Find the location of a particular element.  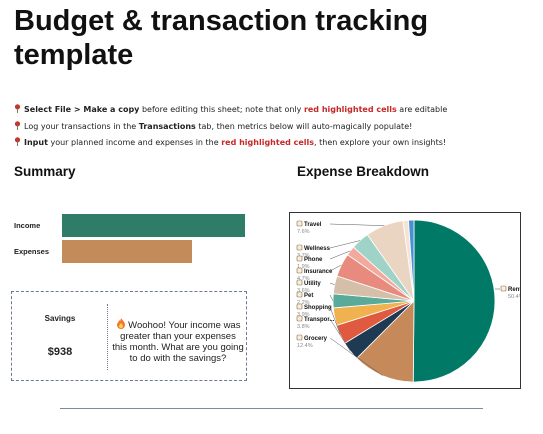

summary-heading: Summary is located at coordinates (45, 171).